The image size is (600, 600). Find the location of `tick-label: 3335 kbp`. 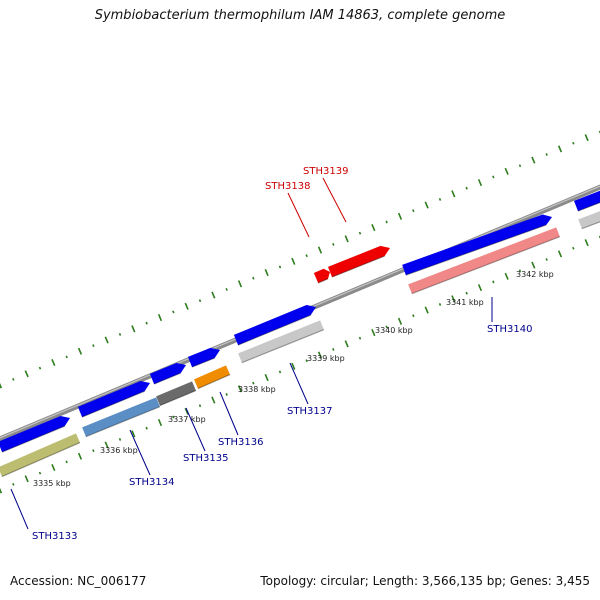

tick-label: 3335 kbp is located at coordinates (52, 483).